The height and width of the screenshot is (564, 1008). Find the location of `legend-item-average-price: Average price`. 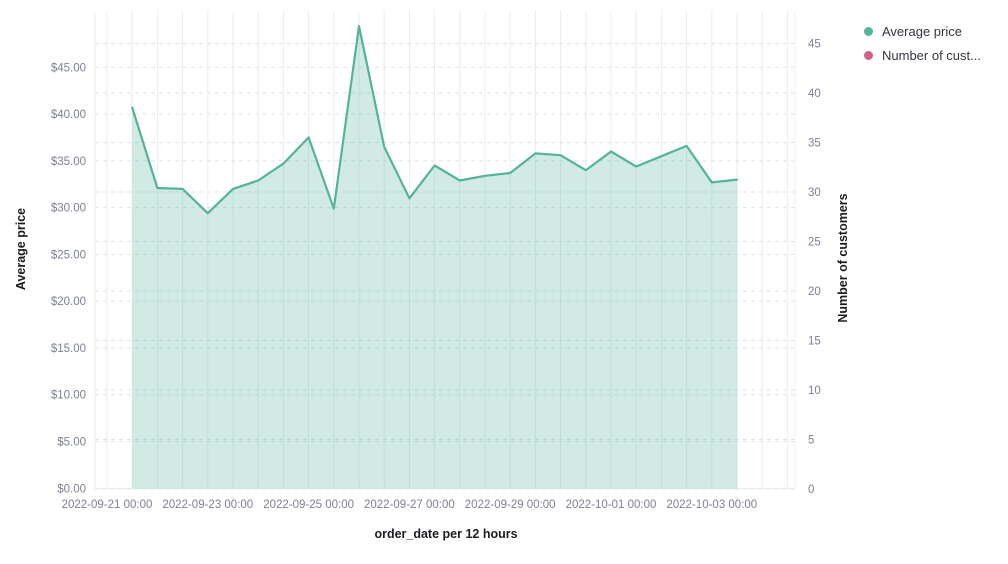

legend-item-average-price: Average price is located at coordinates (922, 31).